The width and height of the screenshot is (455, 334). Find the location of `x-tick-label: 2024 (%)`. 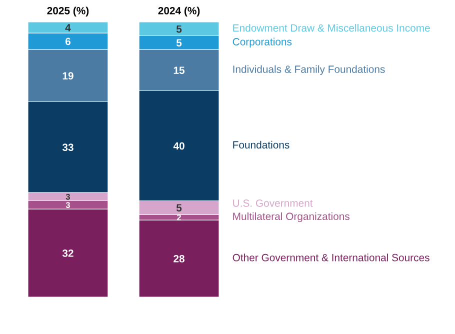

x-tick-label: 2024 (%) is located at coordinates (179, 11).